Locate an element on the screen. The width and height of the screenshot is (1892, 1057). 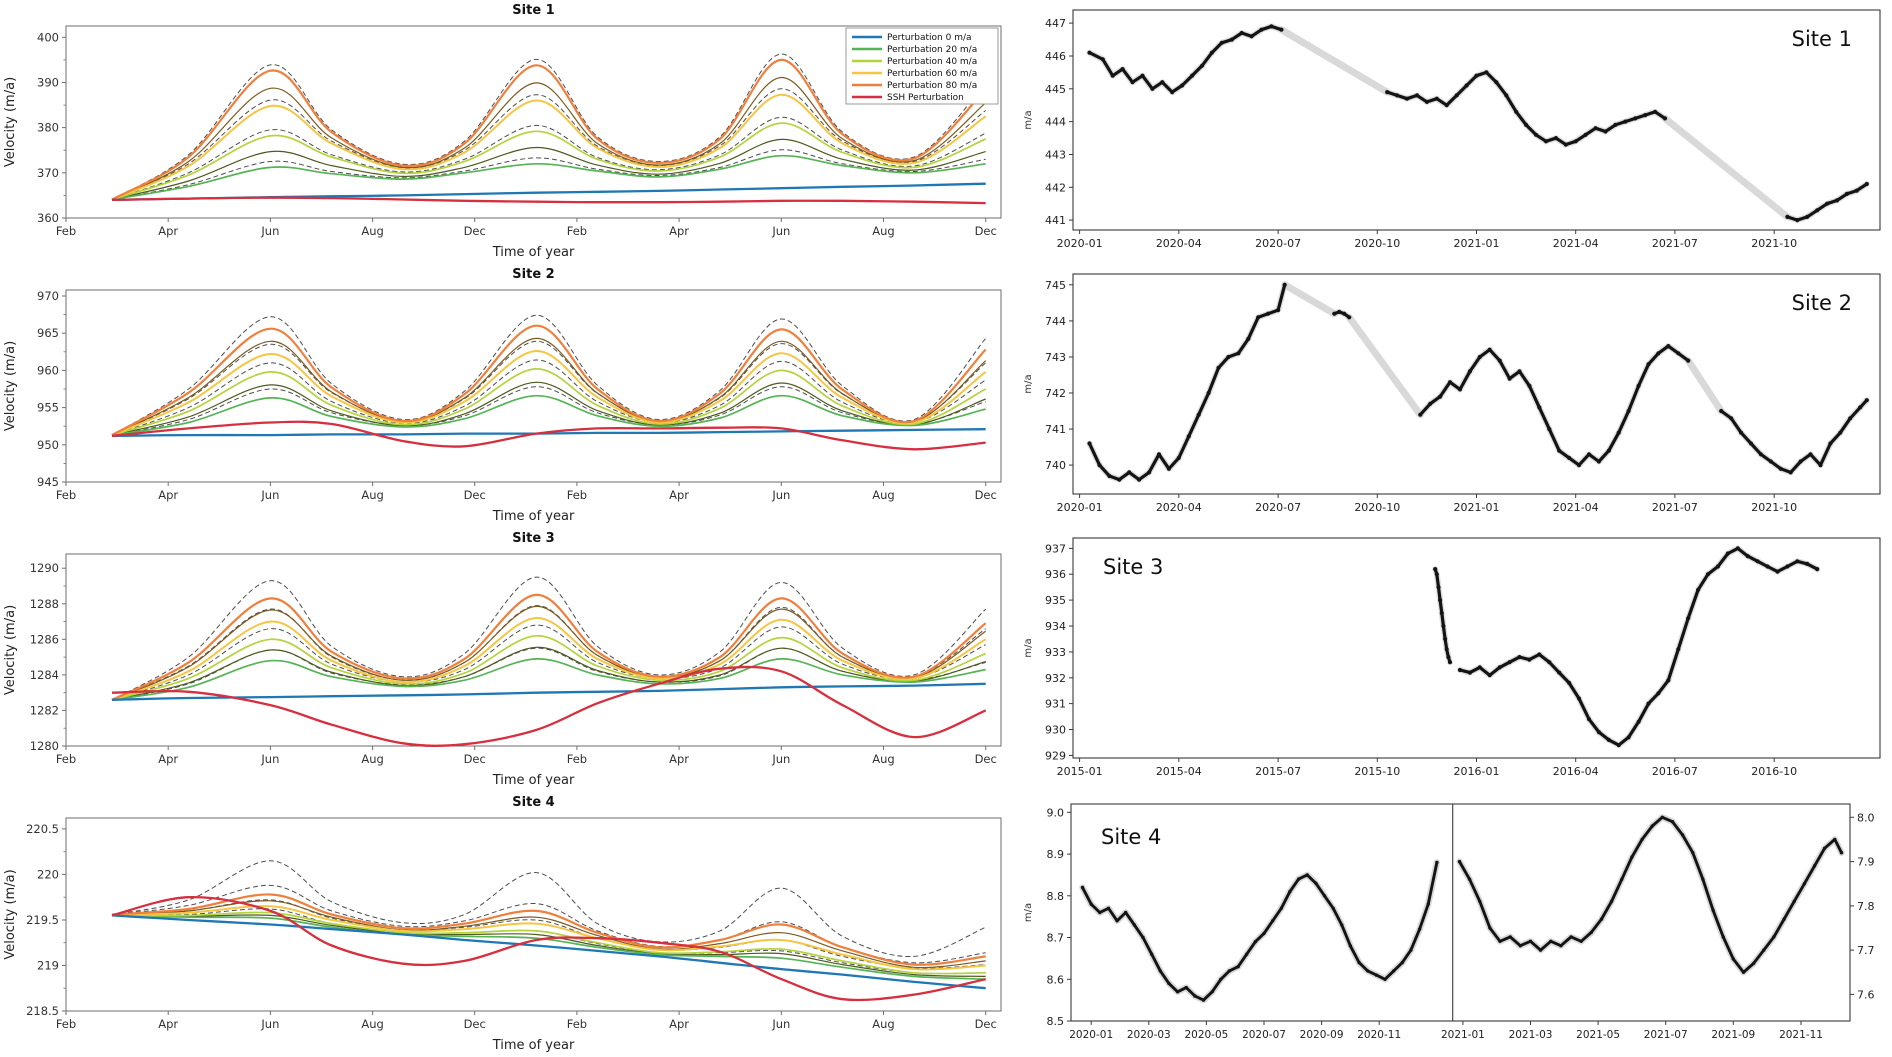
gap-connectors is located at coordinates (1503, 350).